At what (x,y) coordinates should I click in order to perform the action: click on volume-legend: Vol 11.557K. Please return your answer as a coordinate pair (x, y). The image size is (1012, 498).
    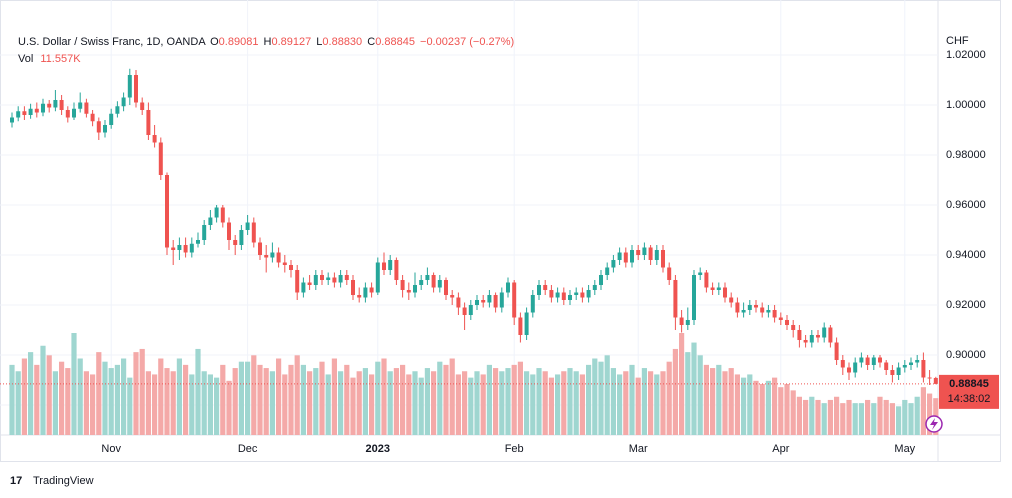
    Looking at the image, I should click on (49, 59).